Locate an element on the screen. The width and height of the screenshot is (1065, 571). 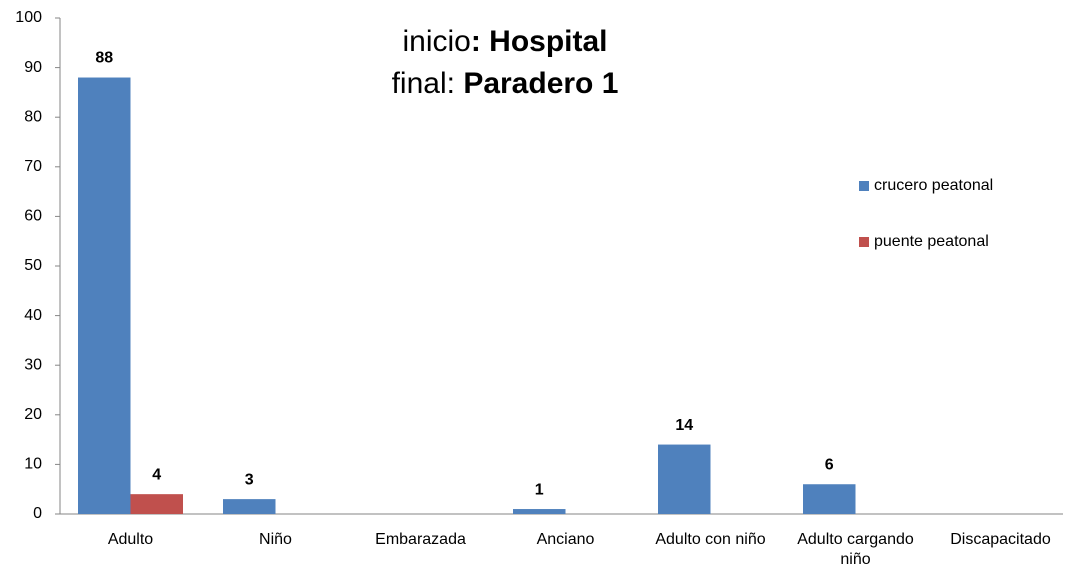
x-tick-label: Anciano is located at coordinates (565, 539).